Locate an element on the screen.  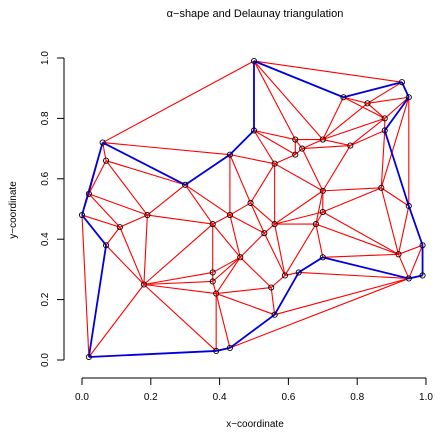
chart-title: α−shape and Delaunay triangulation is located at coordinates (255, 14).